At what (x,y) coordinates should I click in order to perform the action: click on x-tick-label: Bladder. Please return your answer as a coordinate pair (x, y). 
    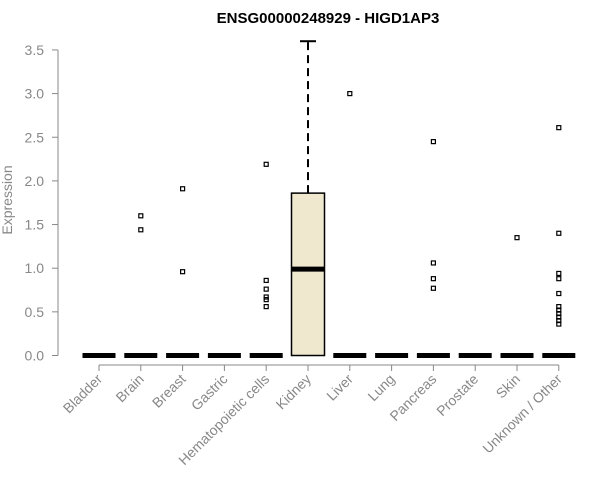
    Looking at the image, I should click on (83, 394).